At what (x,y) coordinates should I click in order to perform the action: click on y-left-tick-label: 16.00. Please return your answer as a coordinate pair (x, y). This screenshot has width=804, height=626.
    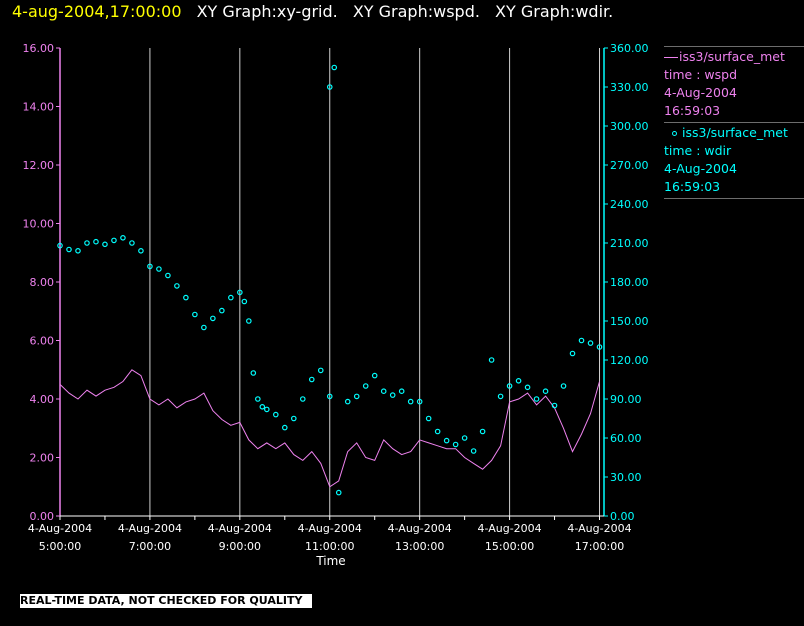
    Looking at the image, I should click on (39, 48).